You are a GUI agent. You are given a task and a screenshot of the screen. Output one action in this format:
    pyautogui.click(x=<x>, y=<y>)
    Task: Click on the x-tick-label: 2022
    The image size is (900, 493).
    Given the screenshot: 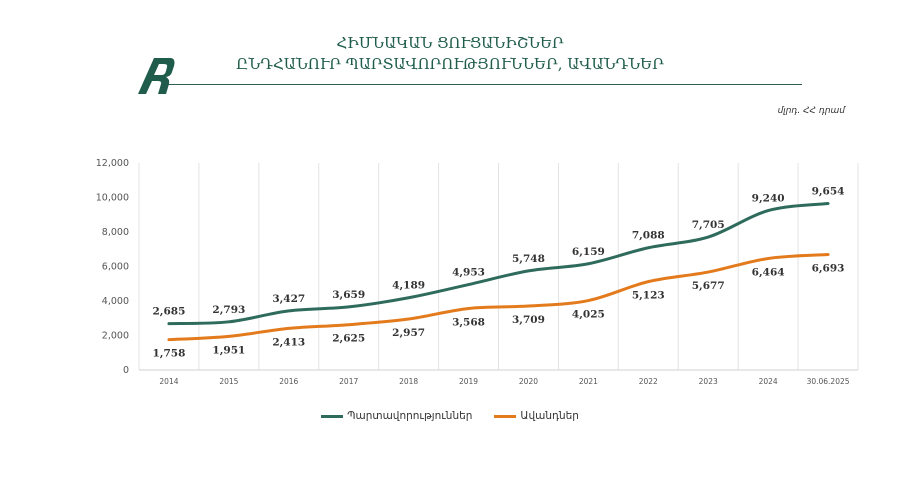 What is the action you would take?
    pyautogui.click(x=648, y=381)
    